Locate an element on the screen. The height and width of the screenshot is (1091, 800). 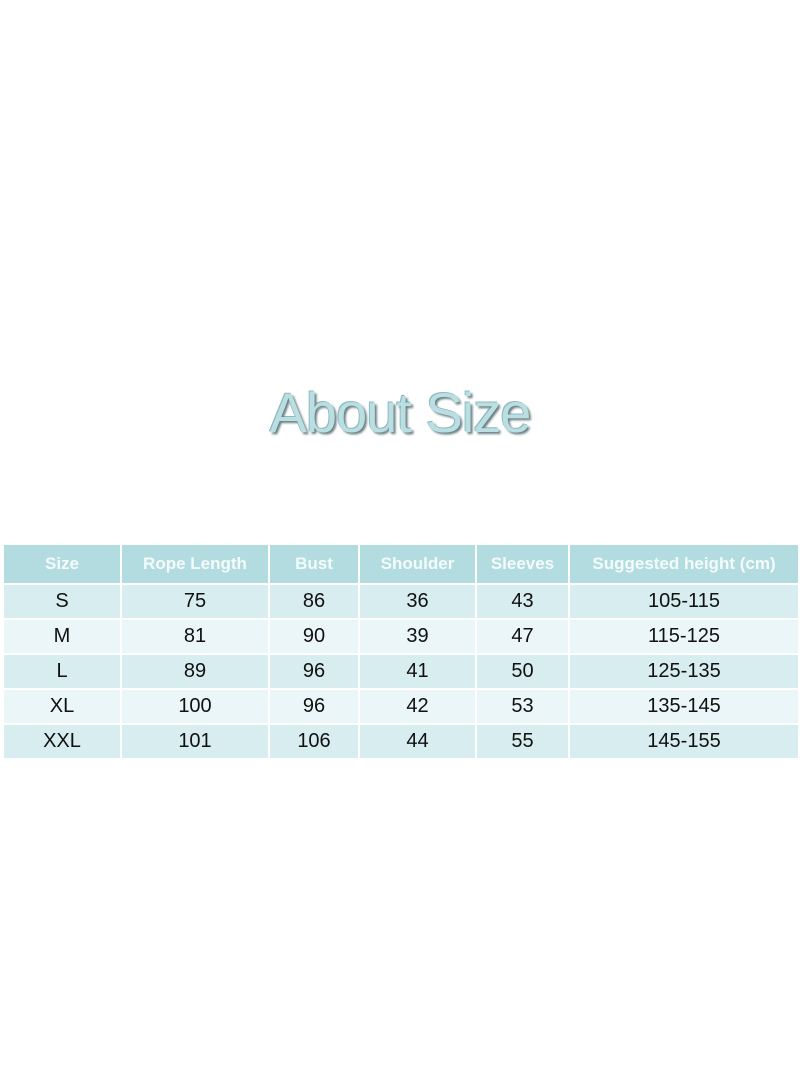
table-cell: 36 is located at coordinates (417, 601).